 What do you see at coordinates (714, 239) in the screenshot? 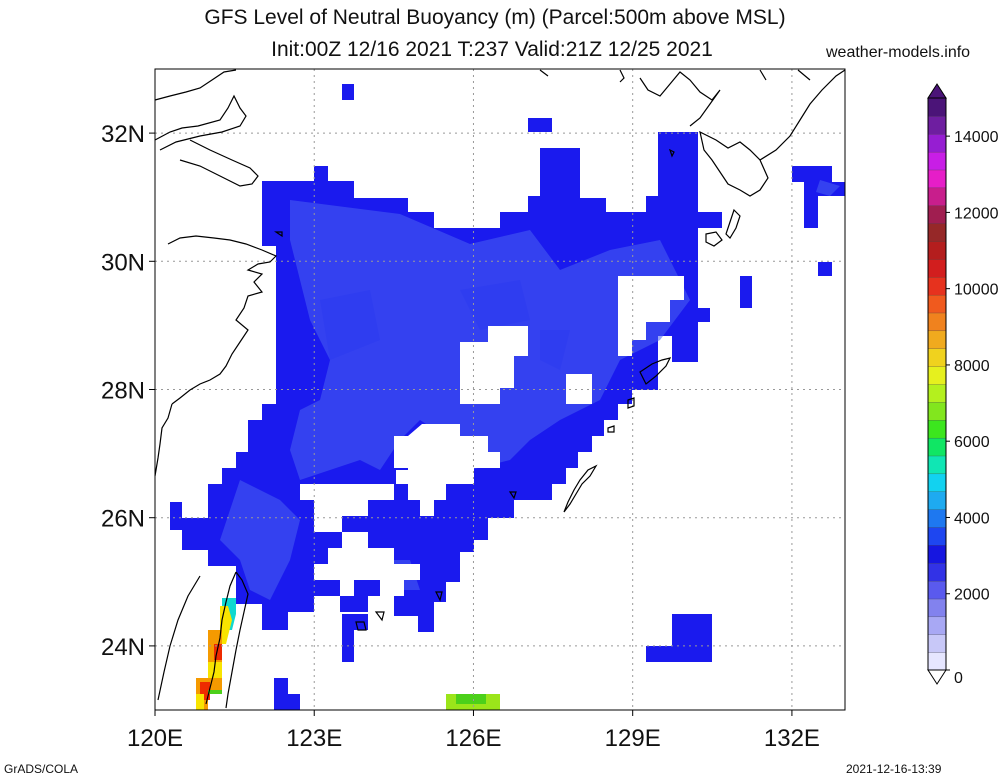
I see `coastline-yakushima` at bounding box center [714, 239].